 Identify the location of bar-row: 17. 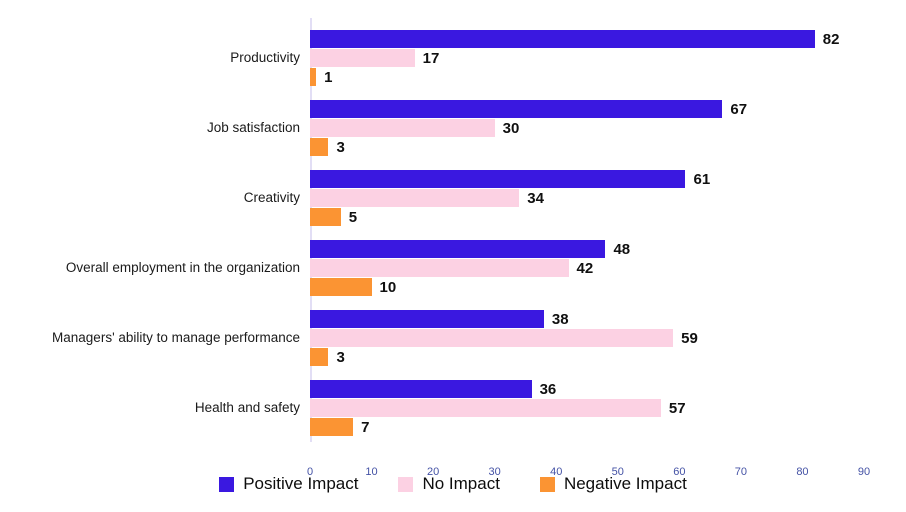
(587, 58).